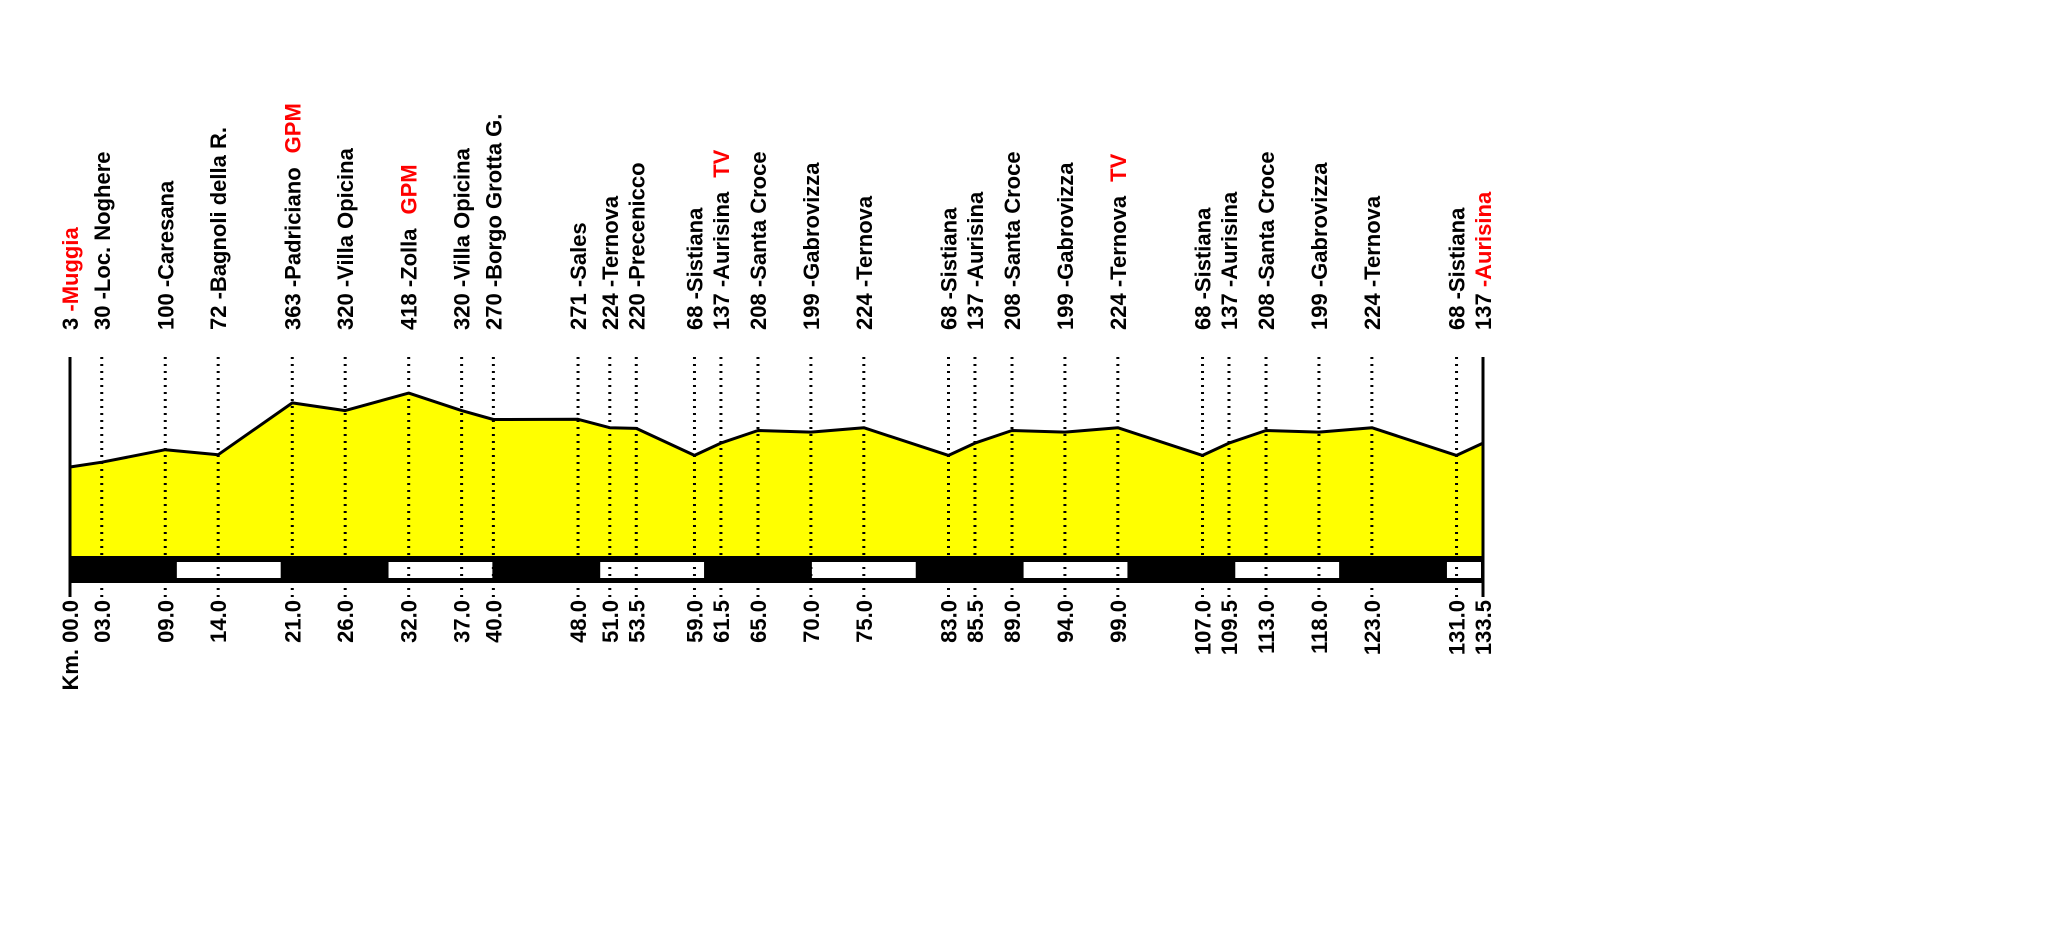 This screenshot has height=945, width=2067. I want to click on altitude-value: 72, so click(218, 318).